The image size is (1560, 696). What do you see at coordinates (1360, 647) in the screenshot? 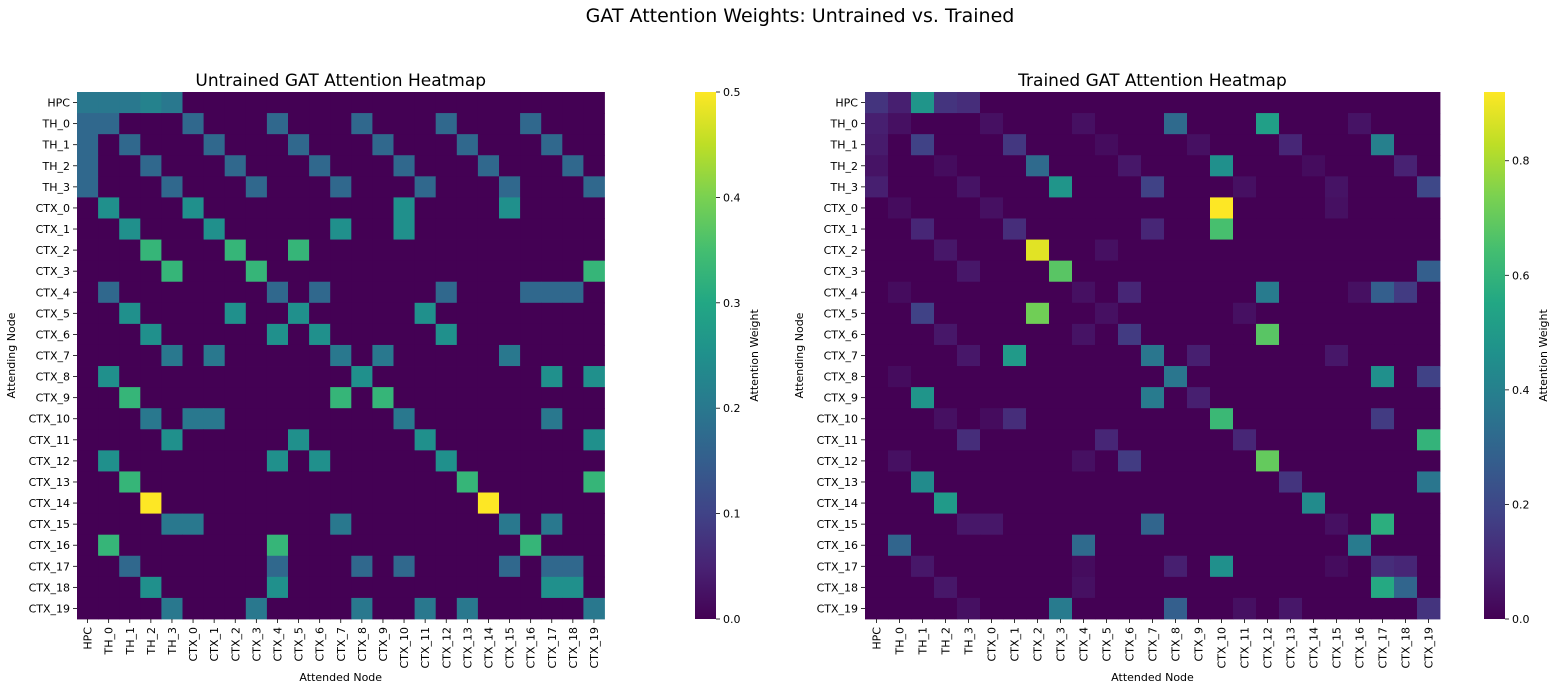
I see `x-tick-label: CTX_16` at bounding box center [1360, 647].